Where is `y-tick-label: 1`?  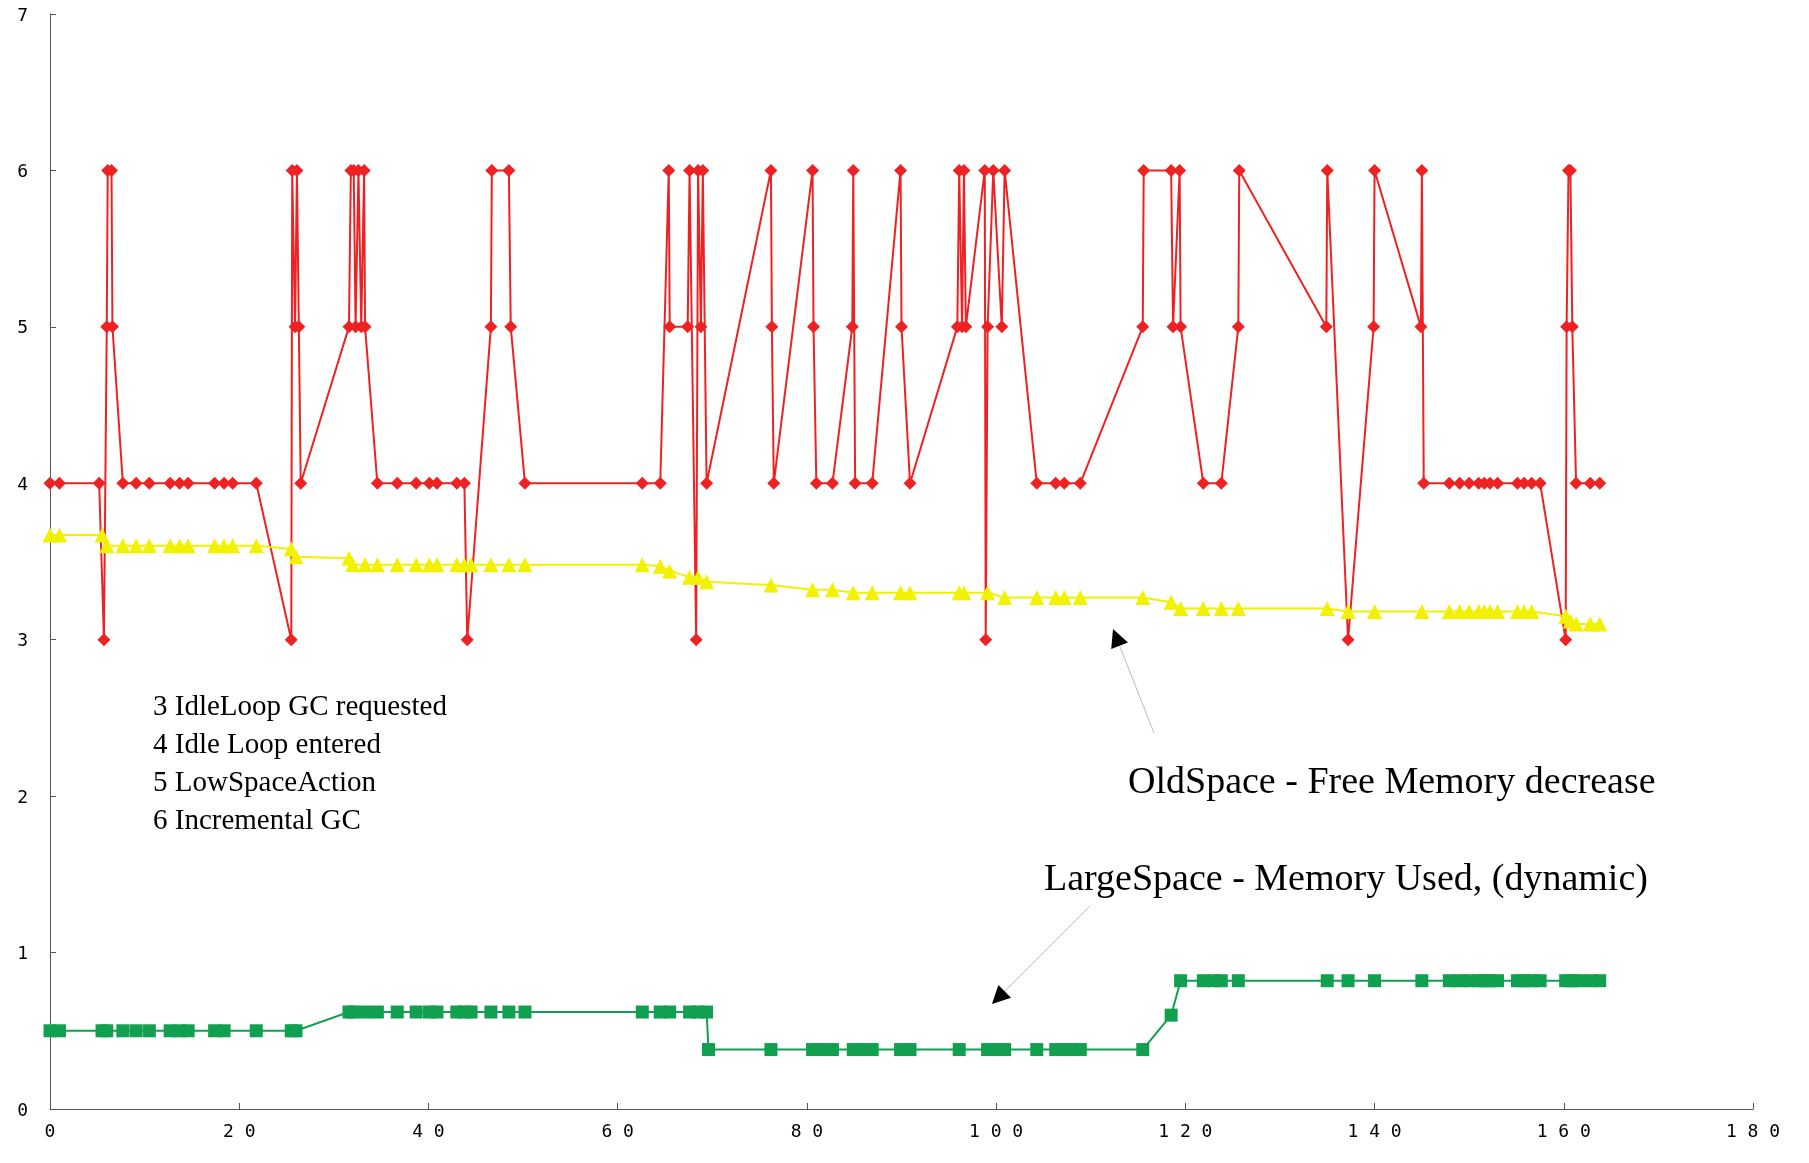 y-tick-label: 1 is located at coordinates (22, 953).